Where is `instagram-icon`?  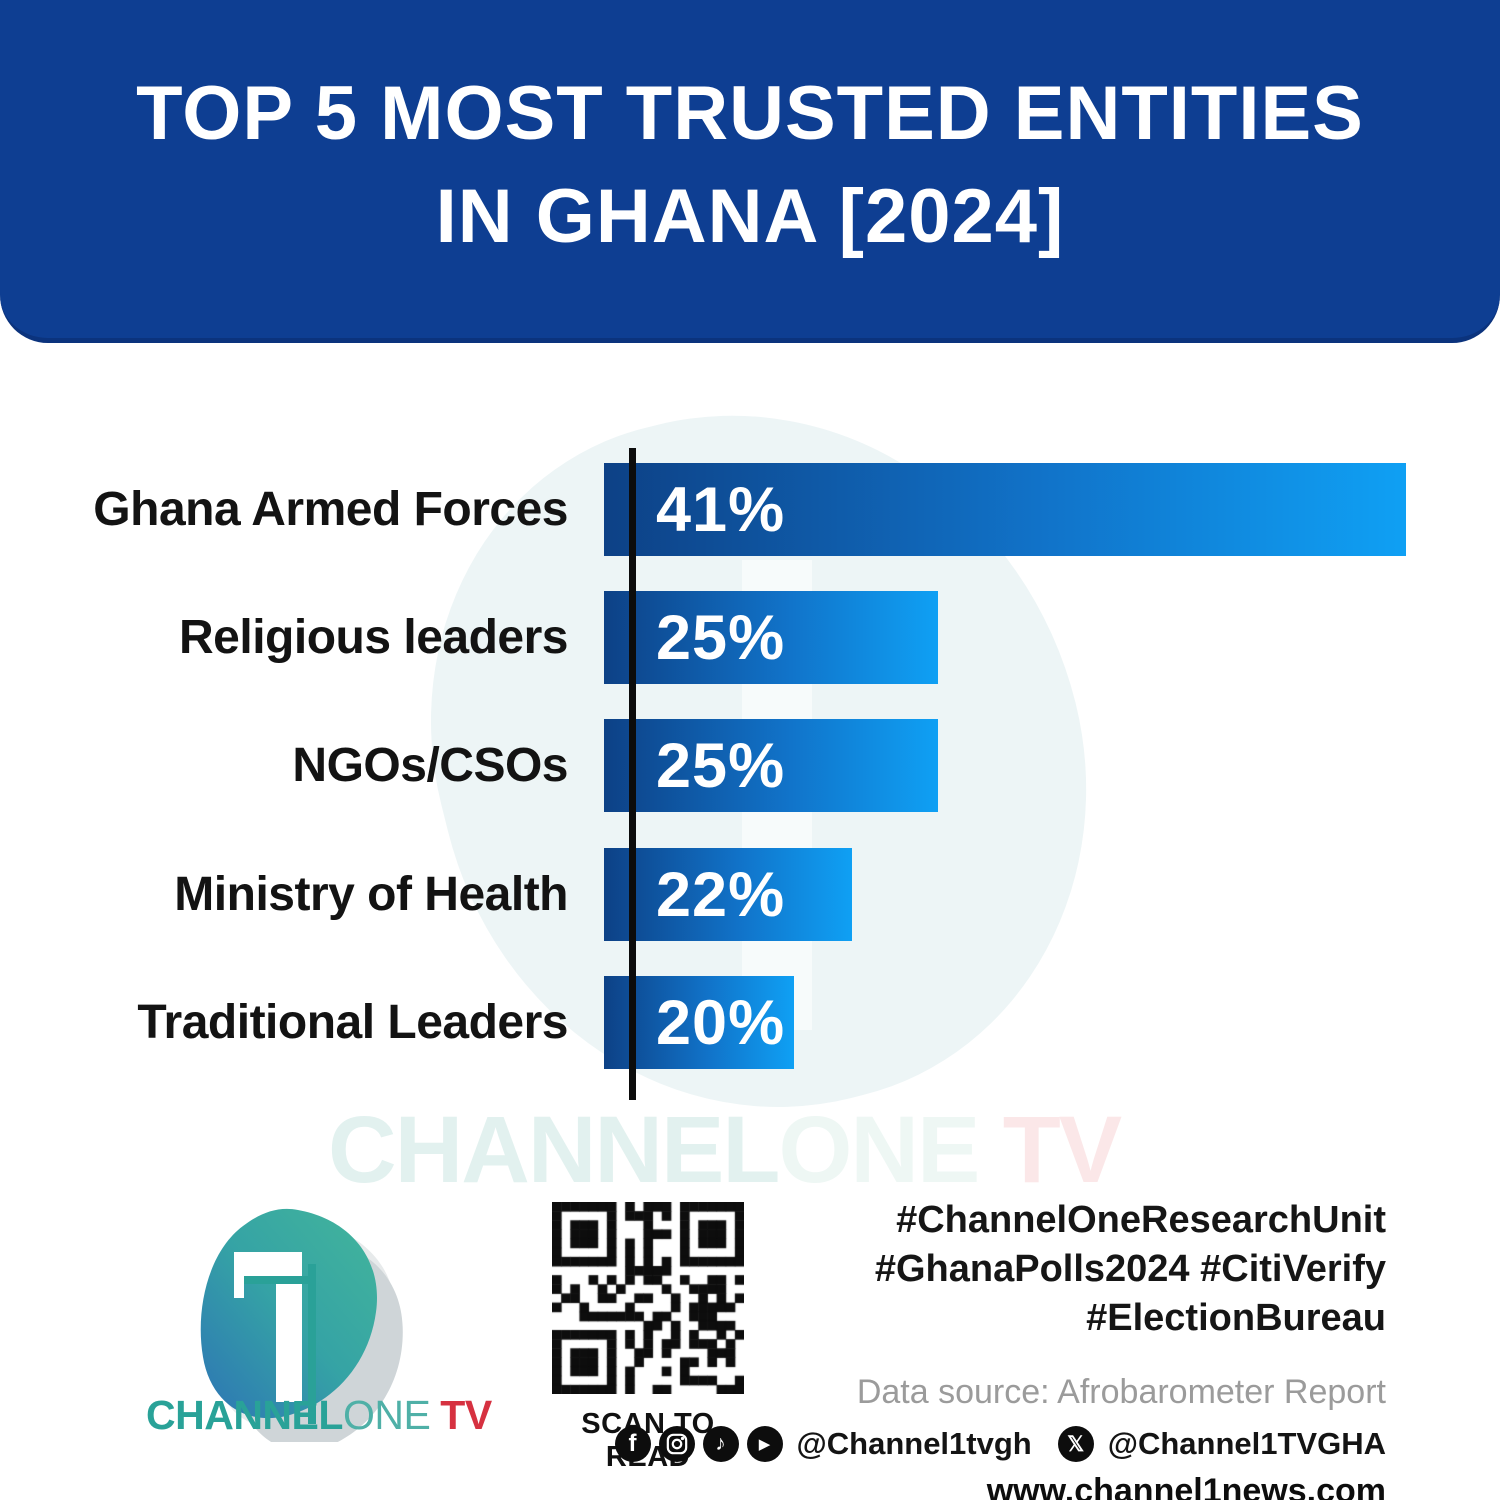 instagram-icon is located at coordinates (676, 1444).